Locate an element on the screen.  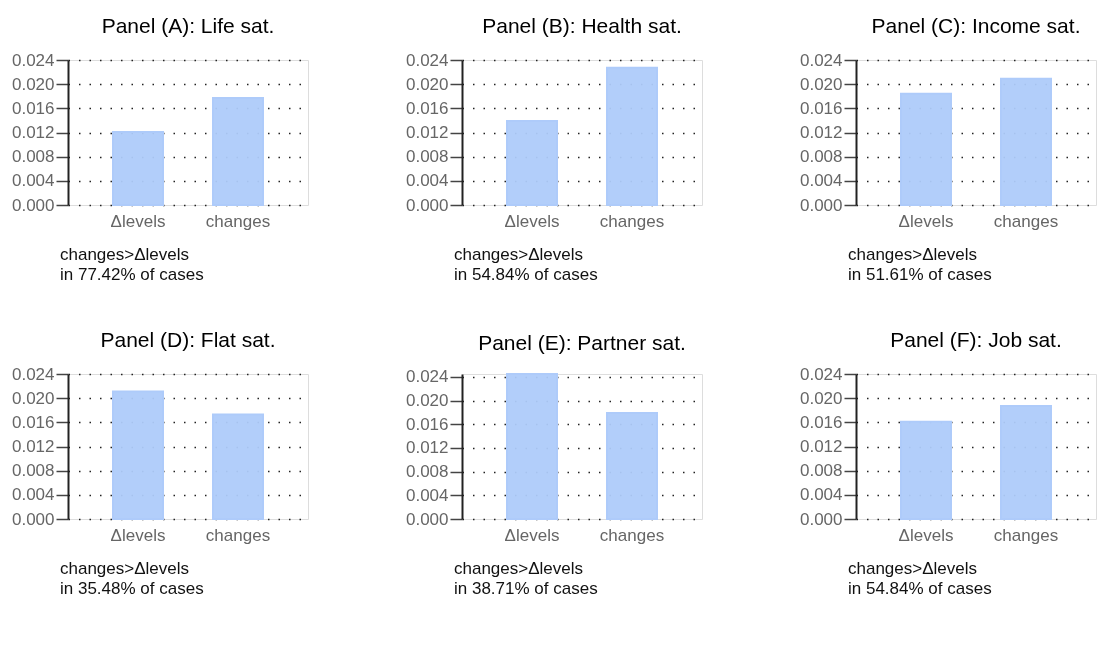
text: changes>Δlevels in 35.48% of cases is located at coordinates (132, 578).